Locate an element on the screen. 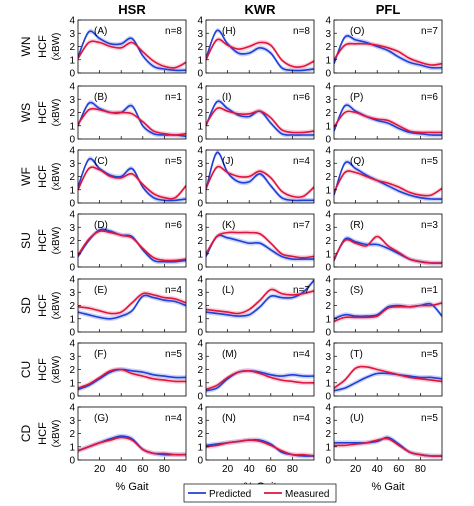 Image resolution: width=474 pixels, height=506 pixels. row-task-label: CD is located at coordinates (26, 434).